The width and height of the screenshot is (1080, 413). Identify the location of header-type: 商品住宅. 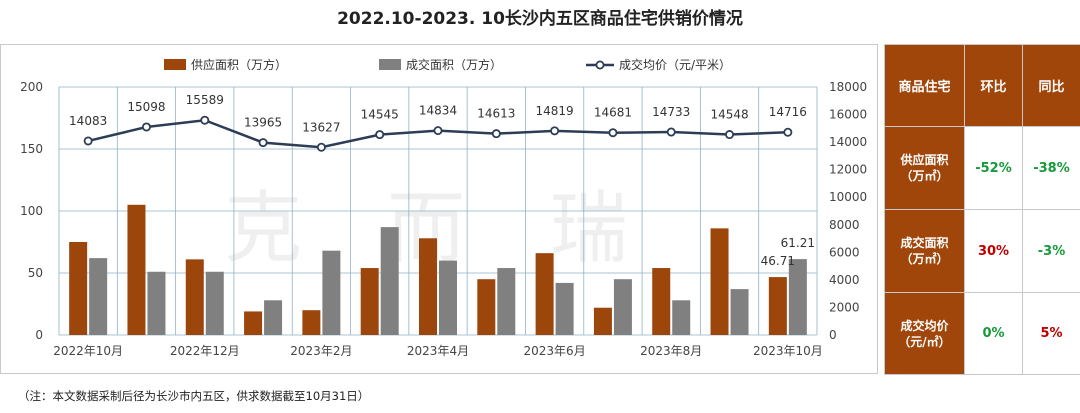
(924, 85).